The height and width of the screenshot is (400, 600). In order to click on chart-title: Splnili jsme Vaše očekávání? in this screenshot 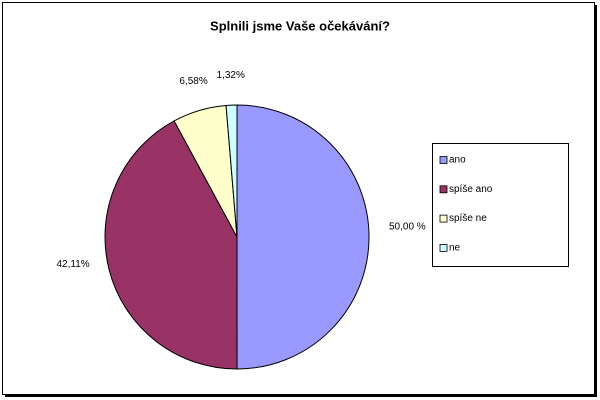, I will do `click(300, 25)`.